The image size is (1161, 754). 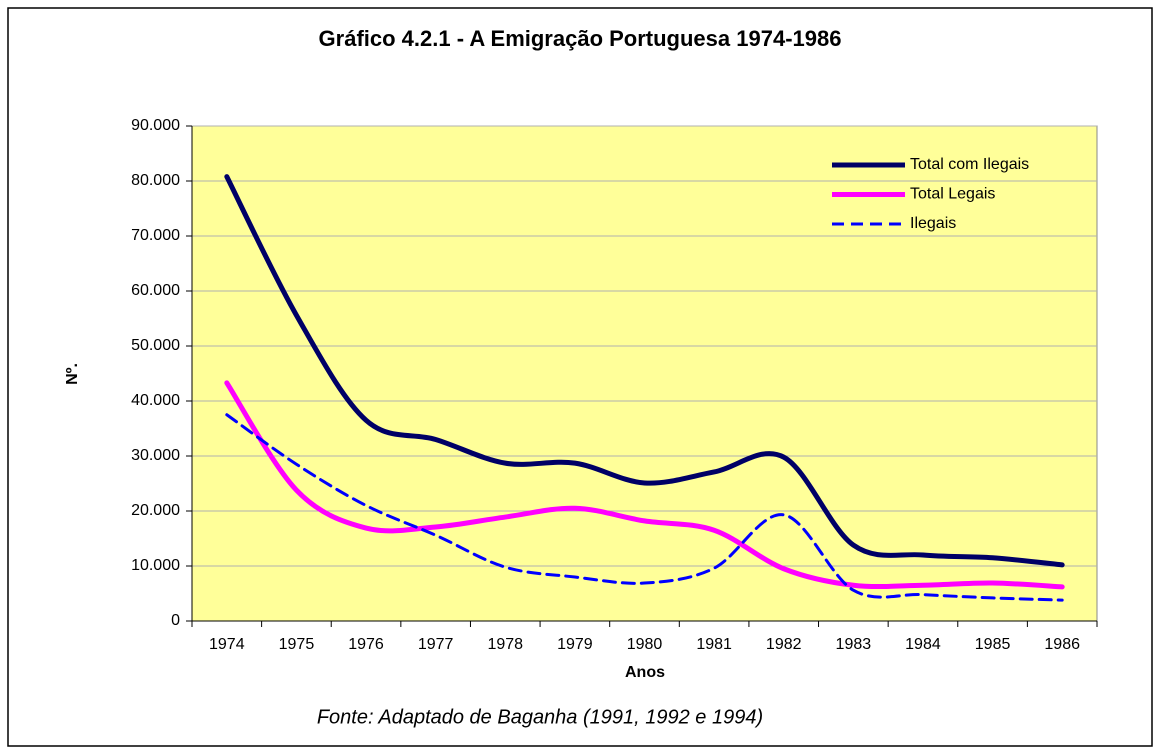 I want to click on y-tick-label: 90.000, so click(x=155, y=125).